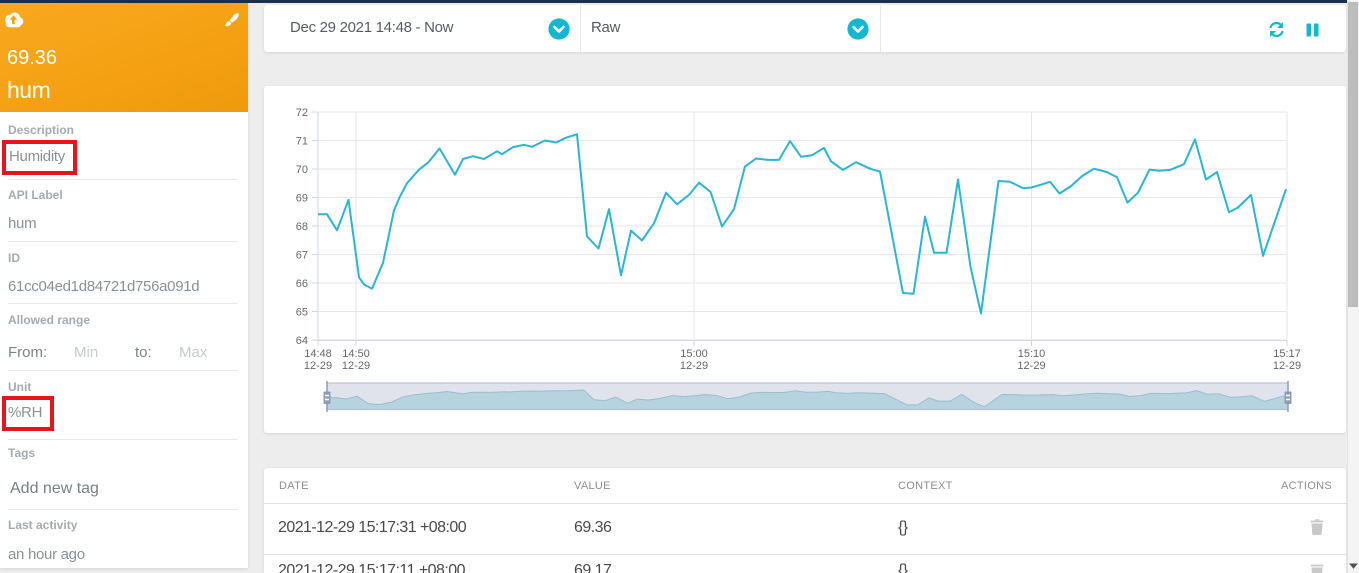  Describe the element at coordinates (302, 142) in the screenshot. I see `svg-text: 71` at that location.